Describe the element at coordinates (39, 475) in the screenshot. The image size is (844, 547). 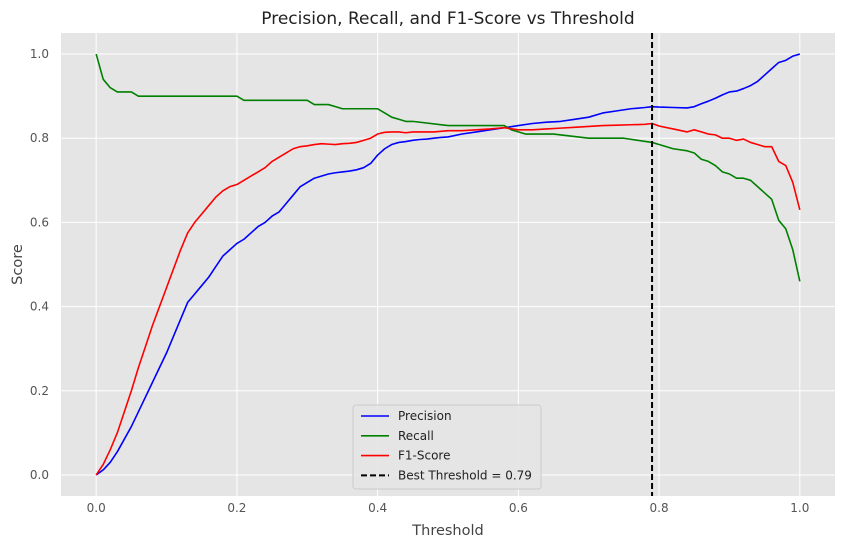
I see `y-tick-label: 0.0` at that location.